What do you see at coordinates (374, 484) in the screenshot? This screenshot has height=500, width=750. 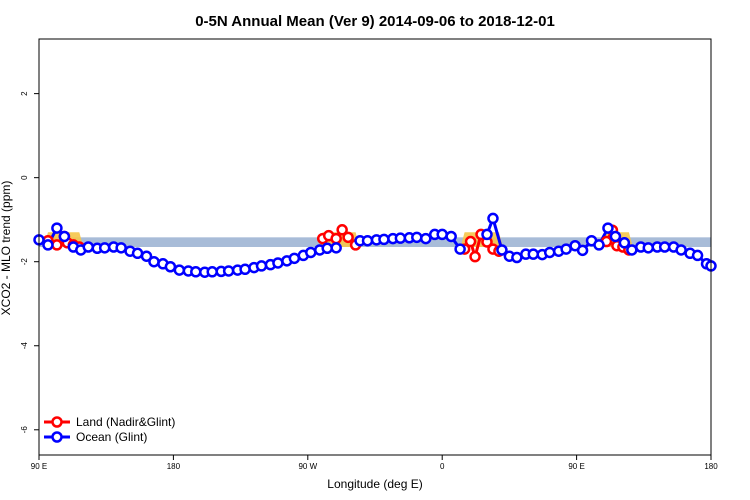 I see `x-axis-label: Longitude (deg E)` at bounding box center [374, 484].